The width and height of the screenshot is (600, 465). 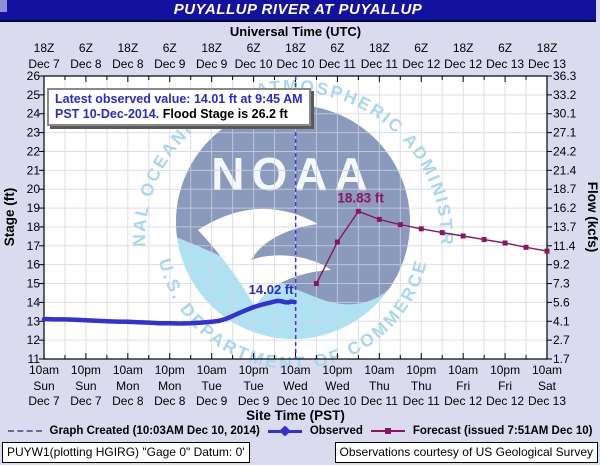 What do you see at coordinates (34, 76) in the screenshot?
I see `svg-text: 26` at bounding box center [34, 76].